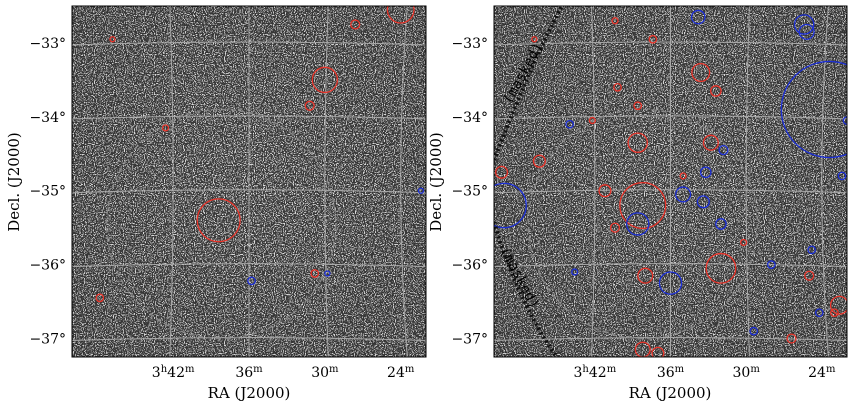 This screenshot has width=852, height=411. Describe the element at coordinates (47, 44) in the screenshot. I see `left-y-tick-label: −33°` at that location.